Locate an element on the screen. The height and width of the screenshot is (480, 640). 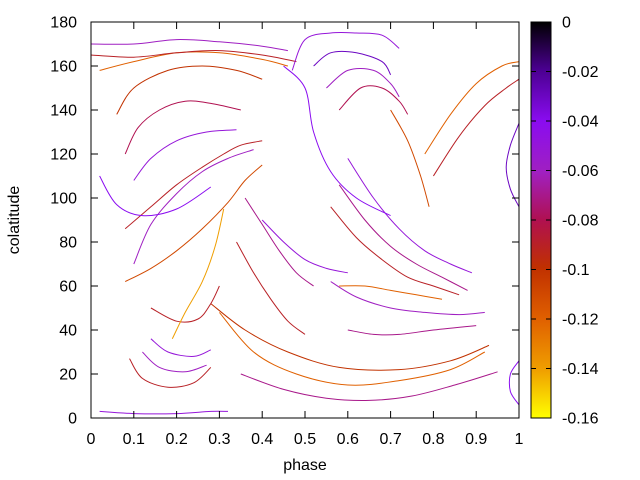
x-tick-label: 0.6 is located at coordinates (348, 439).